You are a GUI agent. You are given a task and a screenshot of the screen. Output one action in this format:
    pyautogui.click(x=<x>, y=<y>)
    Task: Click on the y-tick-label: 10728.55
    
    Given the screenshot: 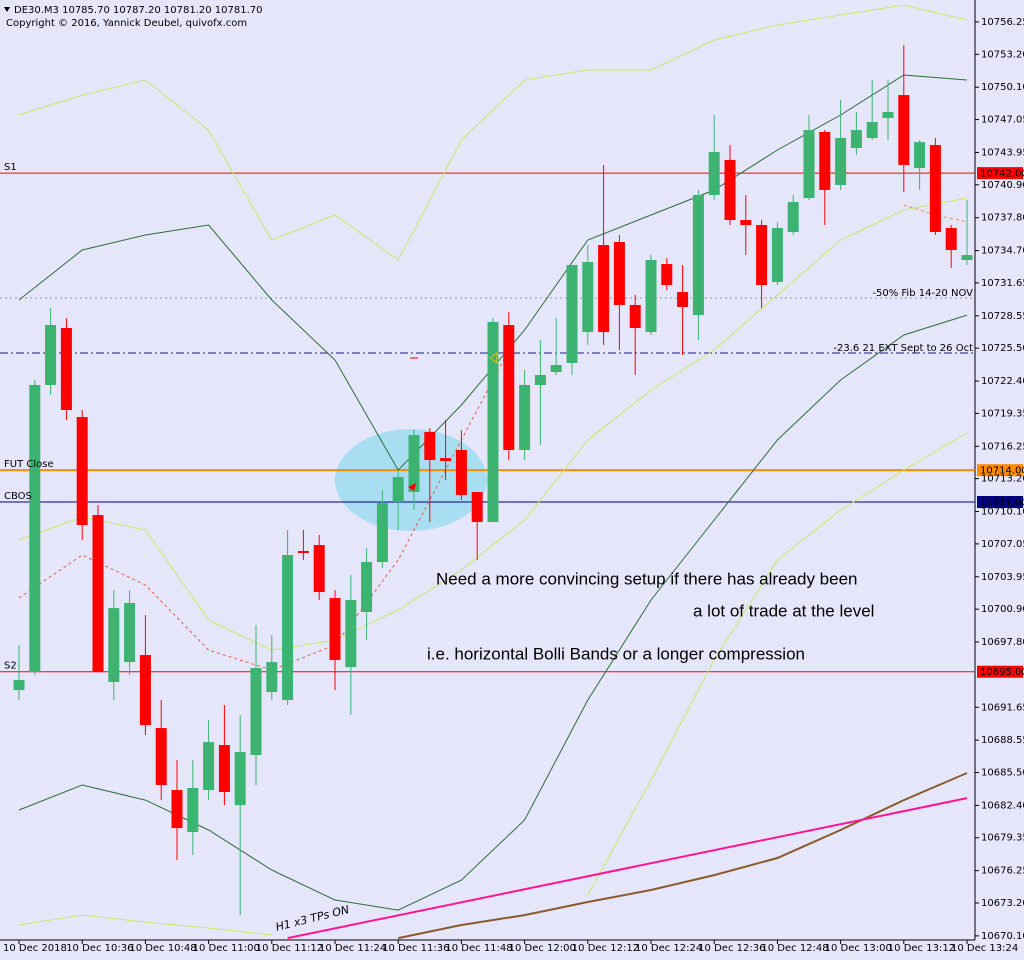 What is the action you would take?
    pyautogui.click(x=1002, y=316)
    